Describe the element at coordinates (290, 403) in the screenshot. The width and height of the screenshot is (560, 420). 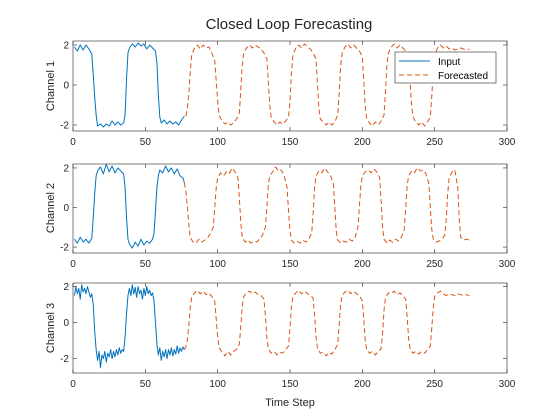
I see `x-axis-label: Time Step` at that location.